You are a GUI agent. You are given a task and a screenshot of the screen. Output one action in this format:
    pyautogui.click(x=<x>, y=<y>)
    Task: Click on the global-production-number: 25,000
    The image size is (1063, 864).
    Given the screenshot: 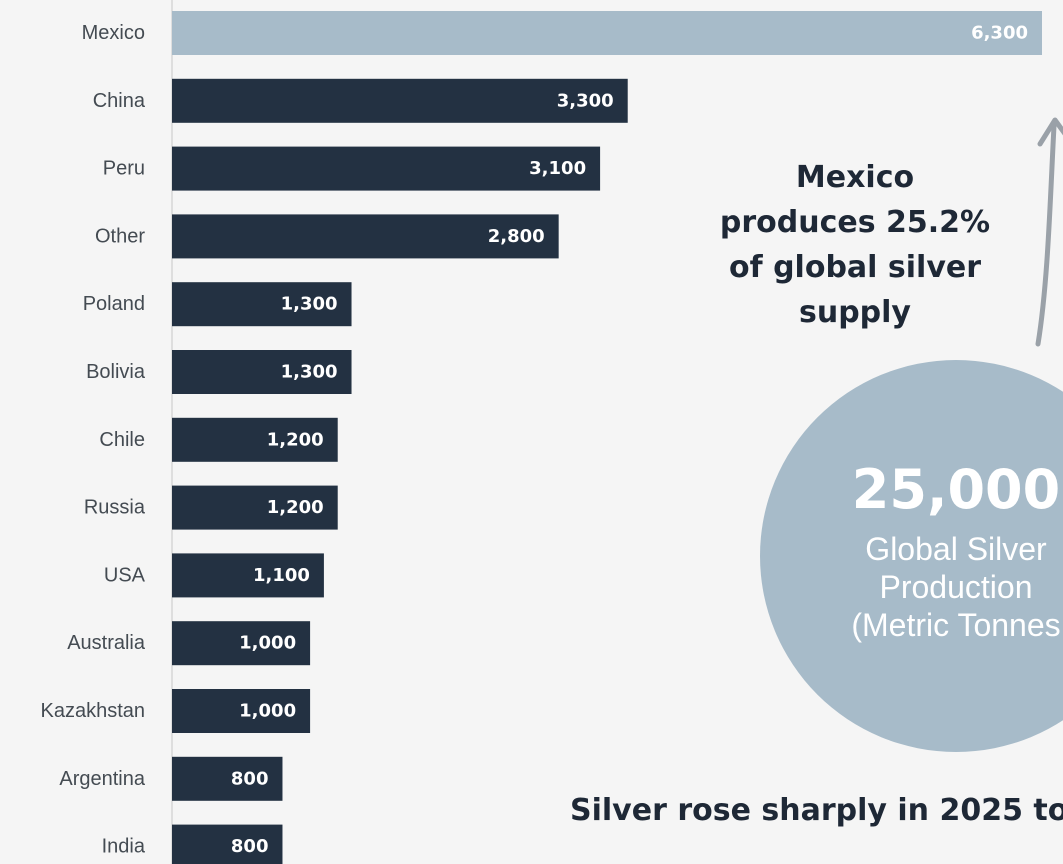 What is the action you would take?
    pyautogui.click(x=956, y=489)
    